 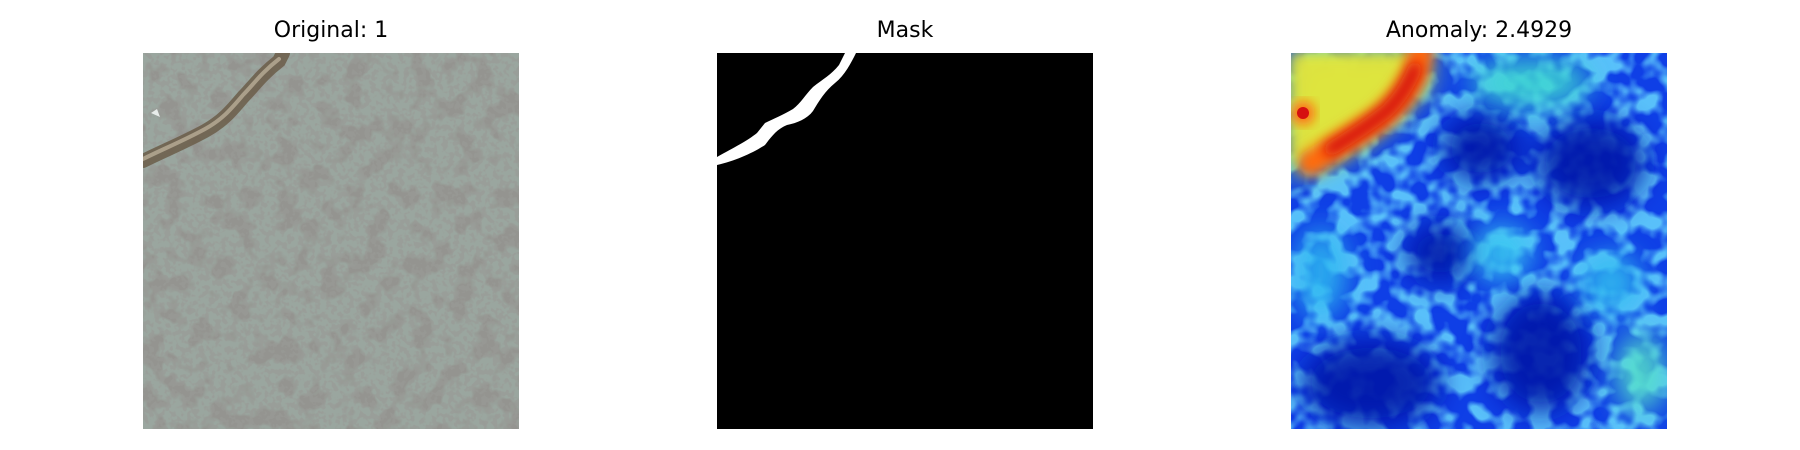 What do you see at coordinates (905, 30) in the screenshot?
I see `mask-title: Mask` at bounding box center [905, 30].